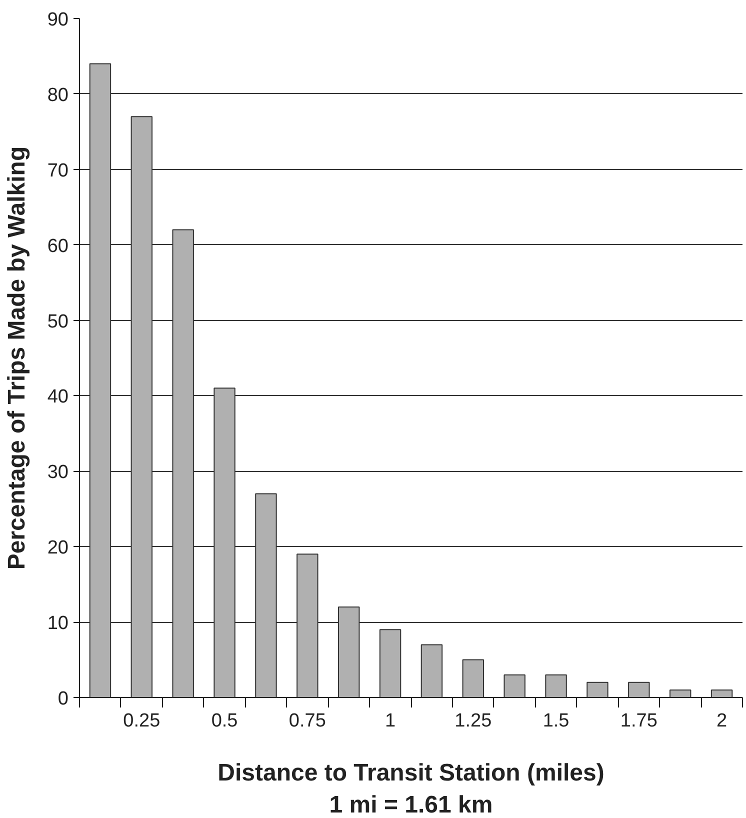  What do you see at coordinates (58, 473) in the screenshot?
I see `y-tick-label: 30` at bounding box center [58, 473].